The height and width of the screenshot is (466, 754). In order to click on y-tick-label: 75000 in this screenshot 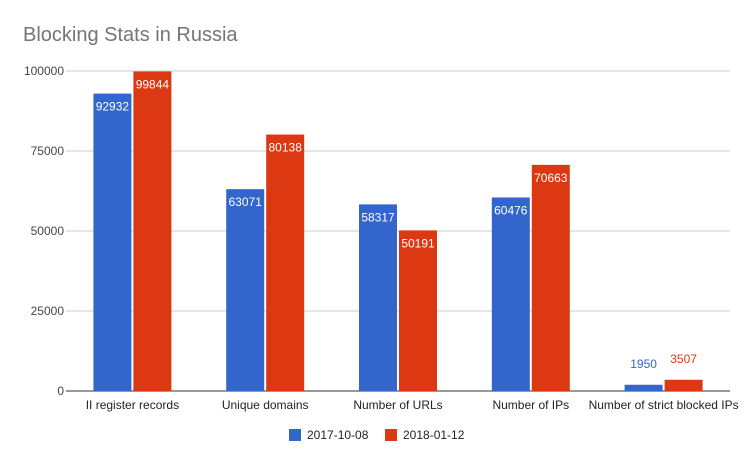, I will do `click(48, 151)`.